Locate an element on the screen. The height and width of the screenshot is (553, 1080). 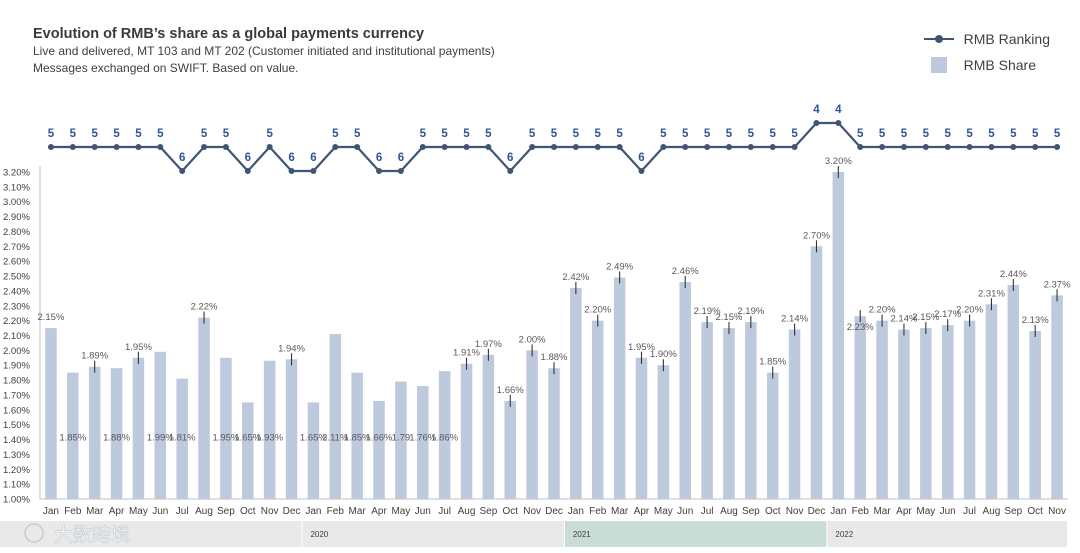
x-tick-label: Feb is located at coordinates (336, 511).